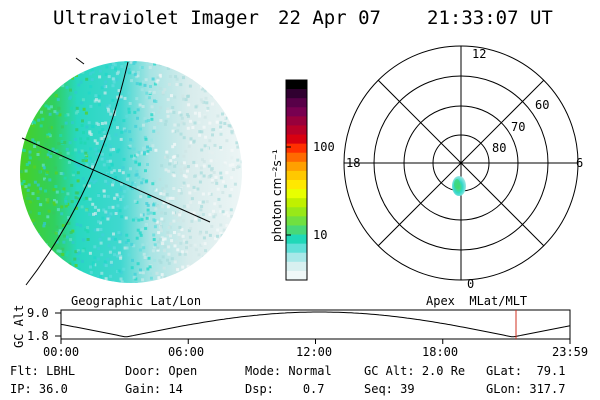 The height and width of the screenshot is (400, 600). I want to click on status-door: Door: Open, so click(161, 371).